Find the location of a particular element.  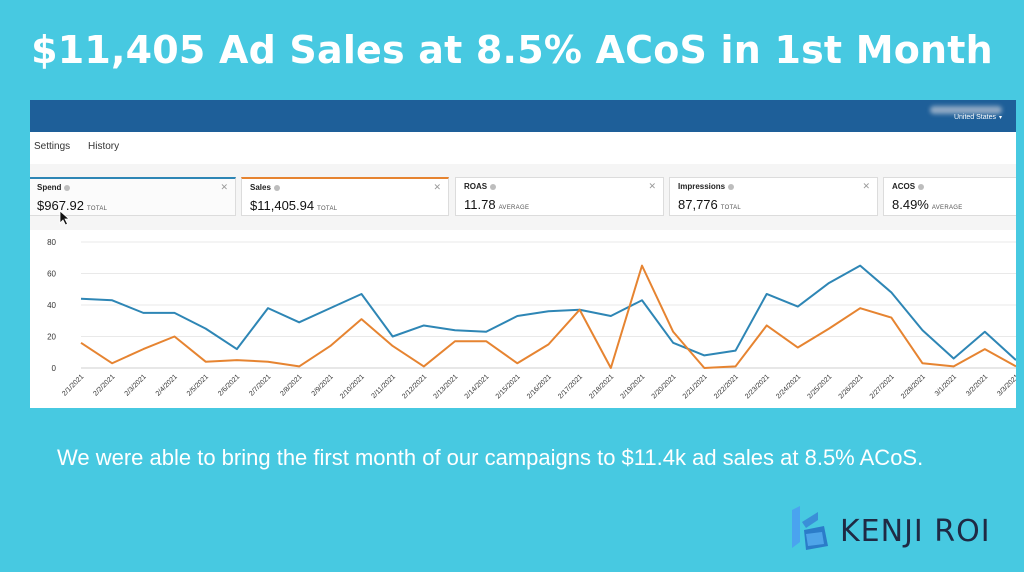

x-tick-label: 2/1/2021 is located at coordinates (73, 385).